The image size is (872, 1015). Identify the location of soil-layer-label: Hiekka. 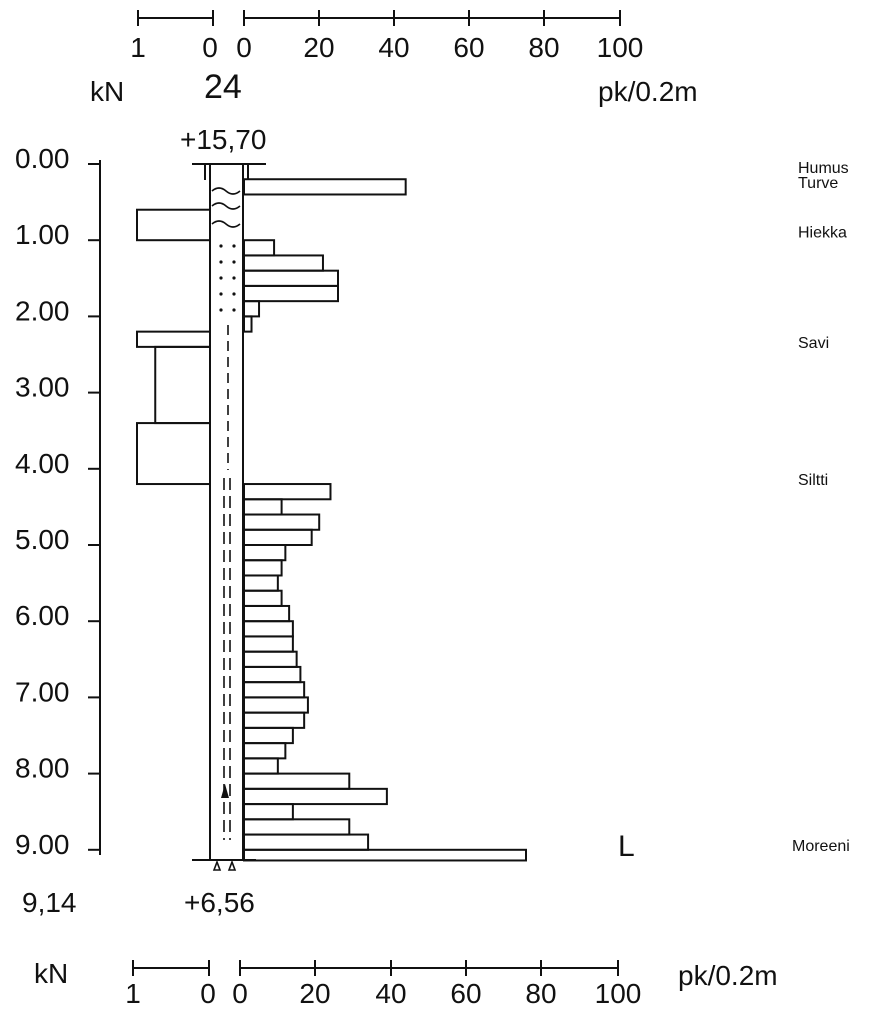
(822, 233).